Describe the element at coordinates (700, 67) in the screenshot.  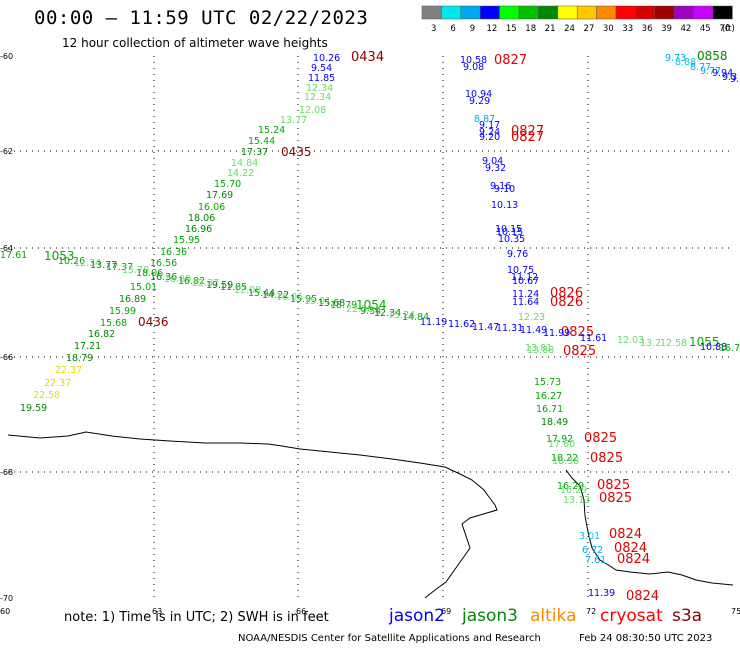
I see `wave-height-value: 8.77` at that location.